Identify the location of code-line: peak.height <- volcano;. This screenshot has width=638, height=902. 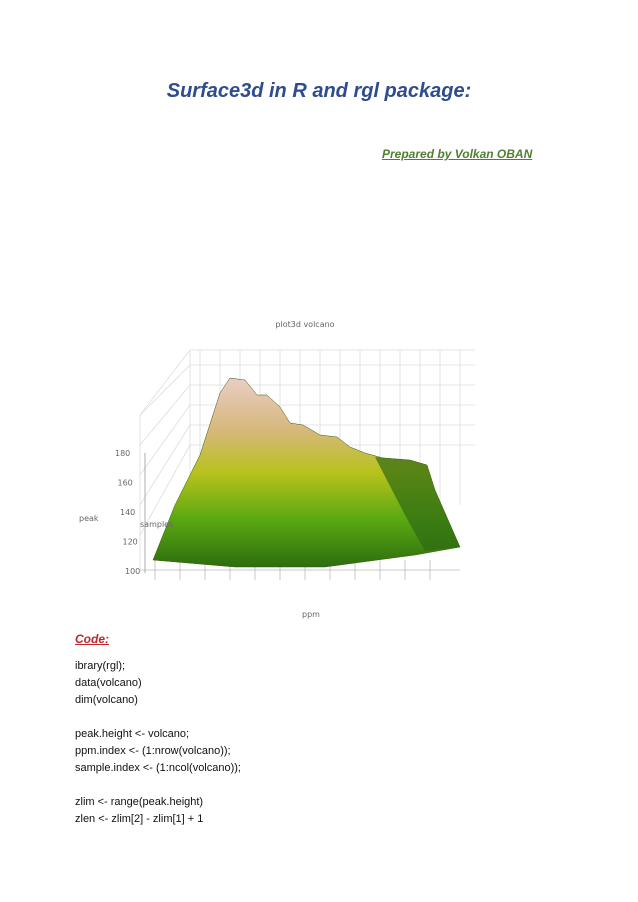
(132, 734).